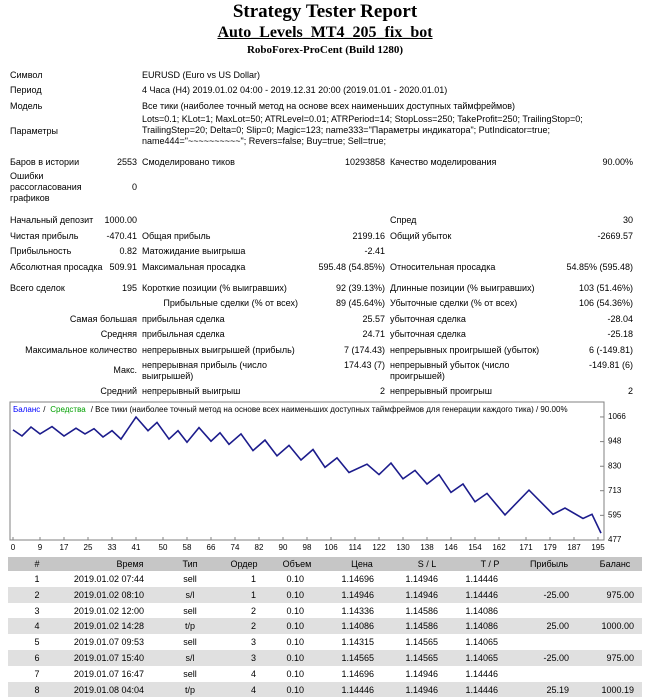 This screenshot has height=698, width=650. What do you see at coordinates (130, 564) in the screenshot?
I see `table-header-cell: Время` at bounding box center [130, 564].